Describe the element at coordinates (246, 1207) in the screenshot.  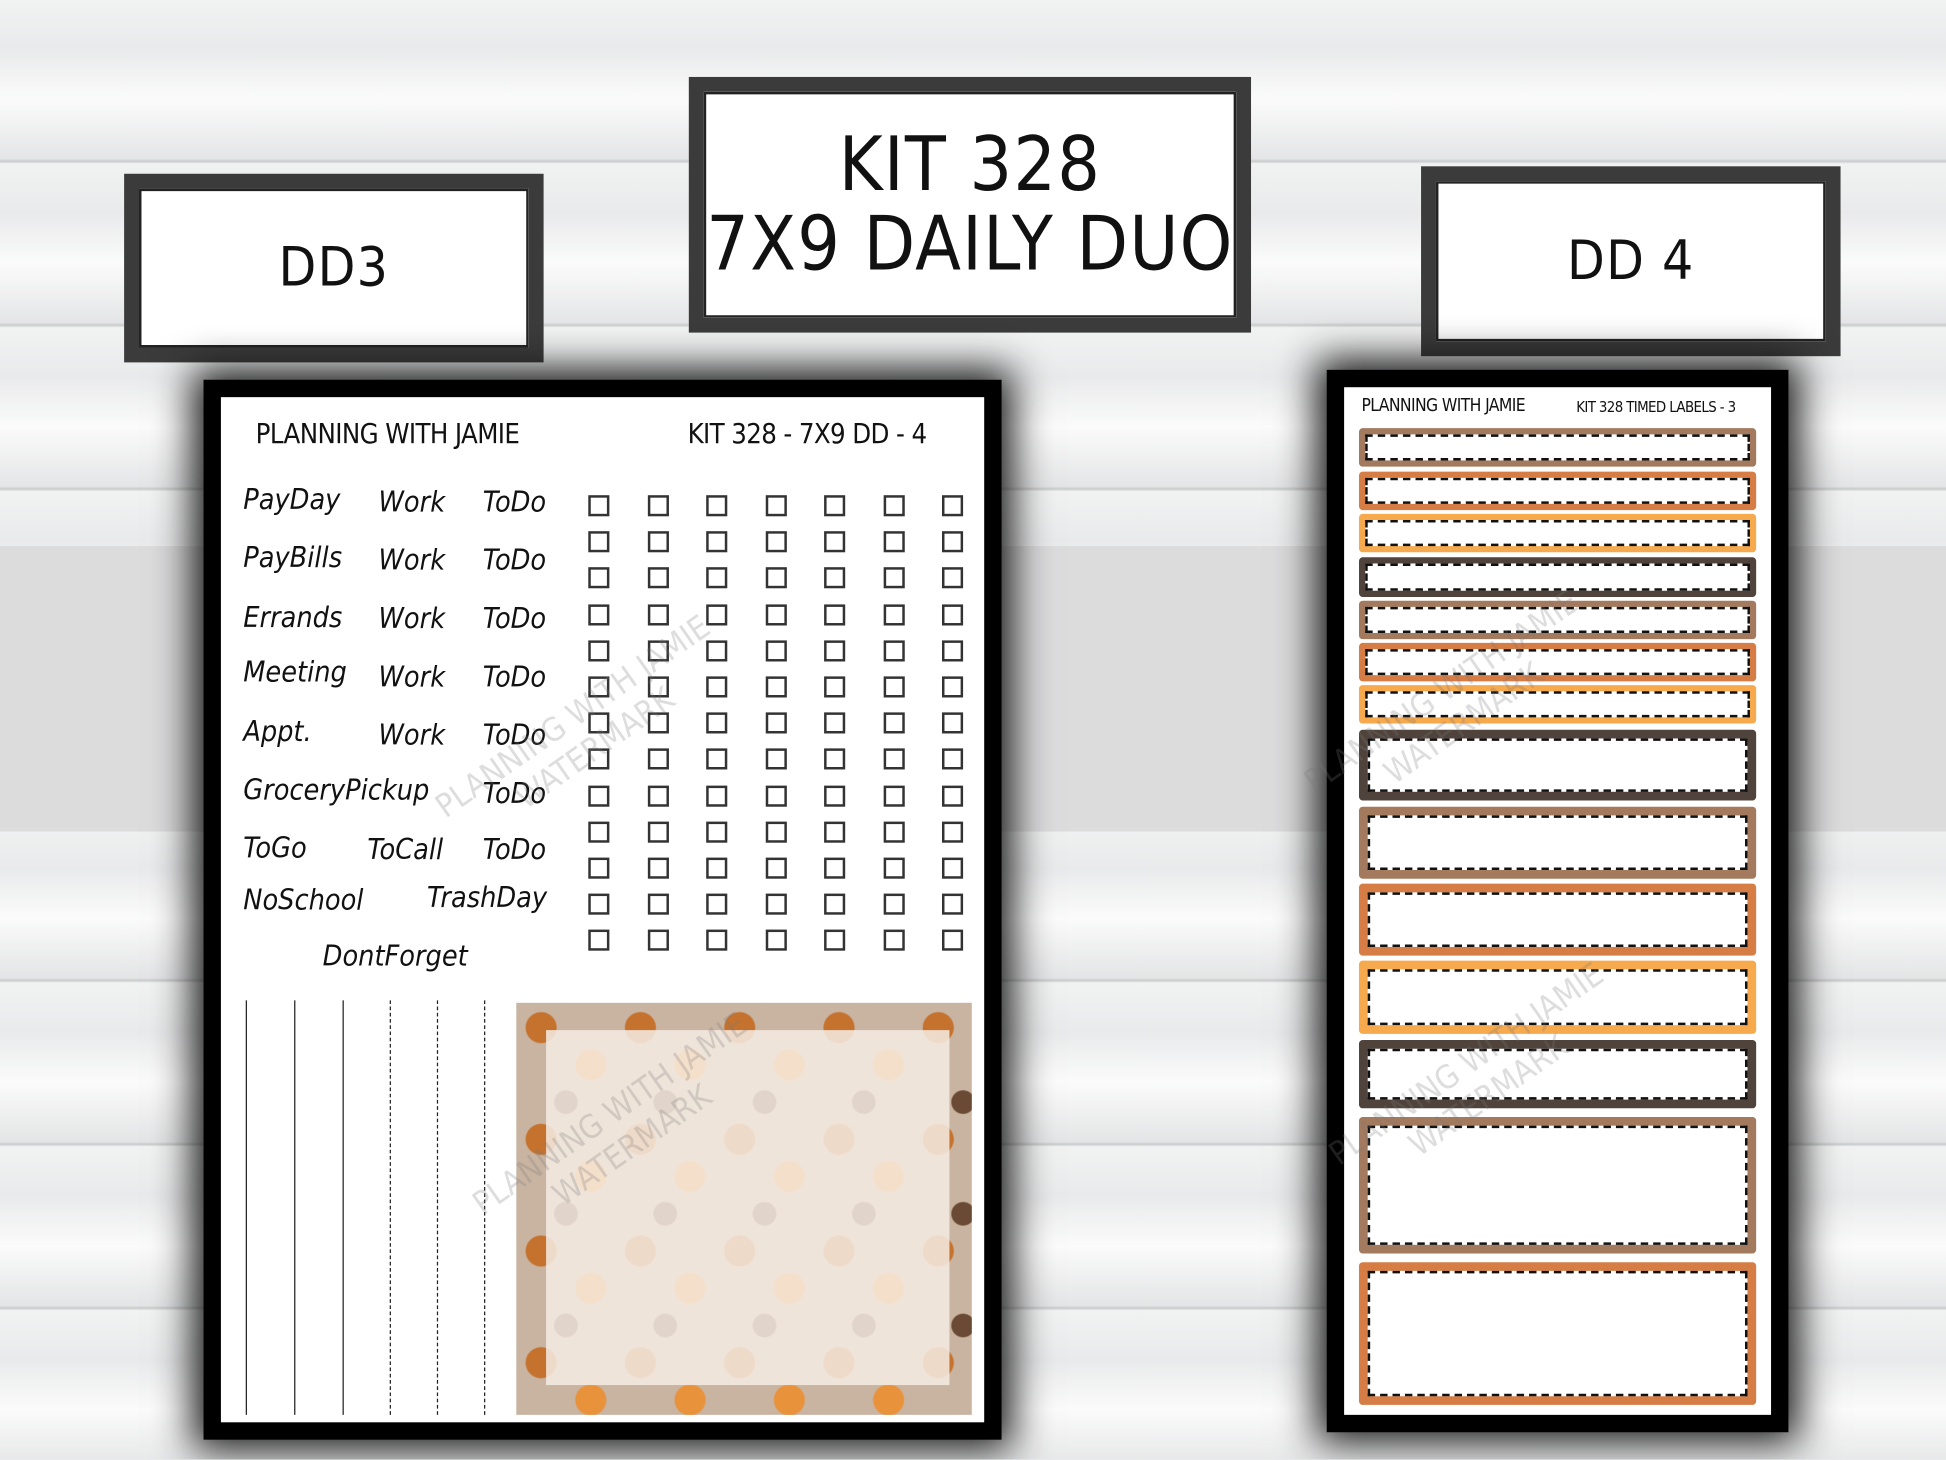
I see `solid-line` at that location.